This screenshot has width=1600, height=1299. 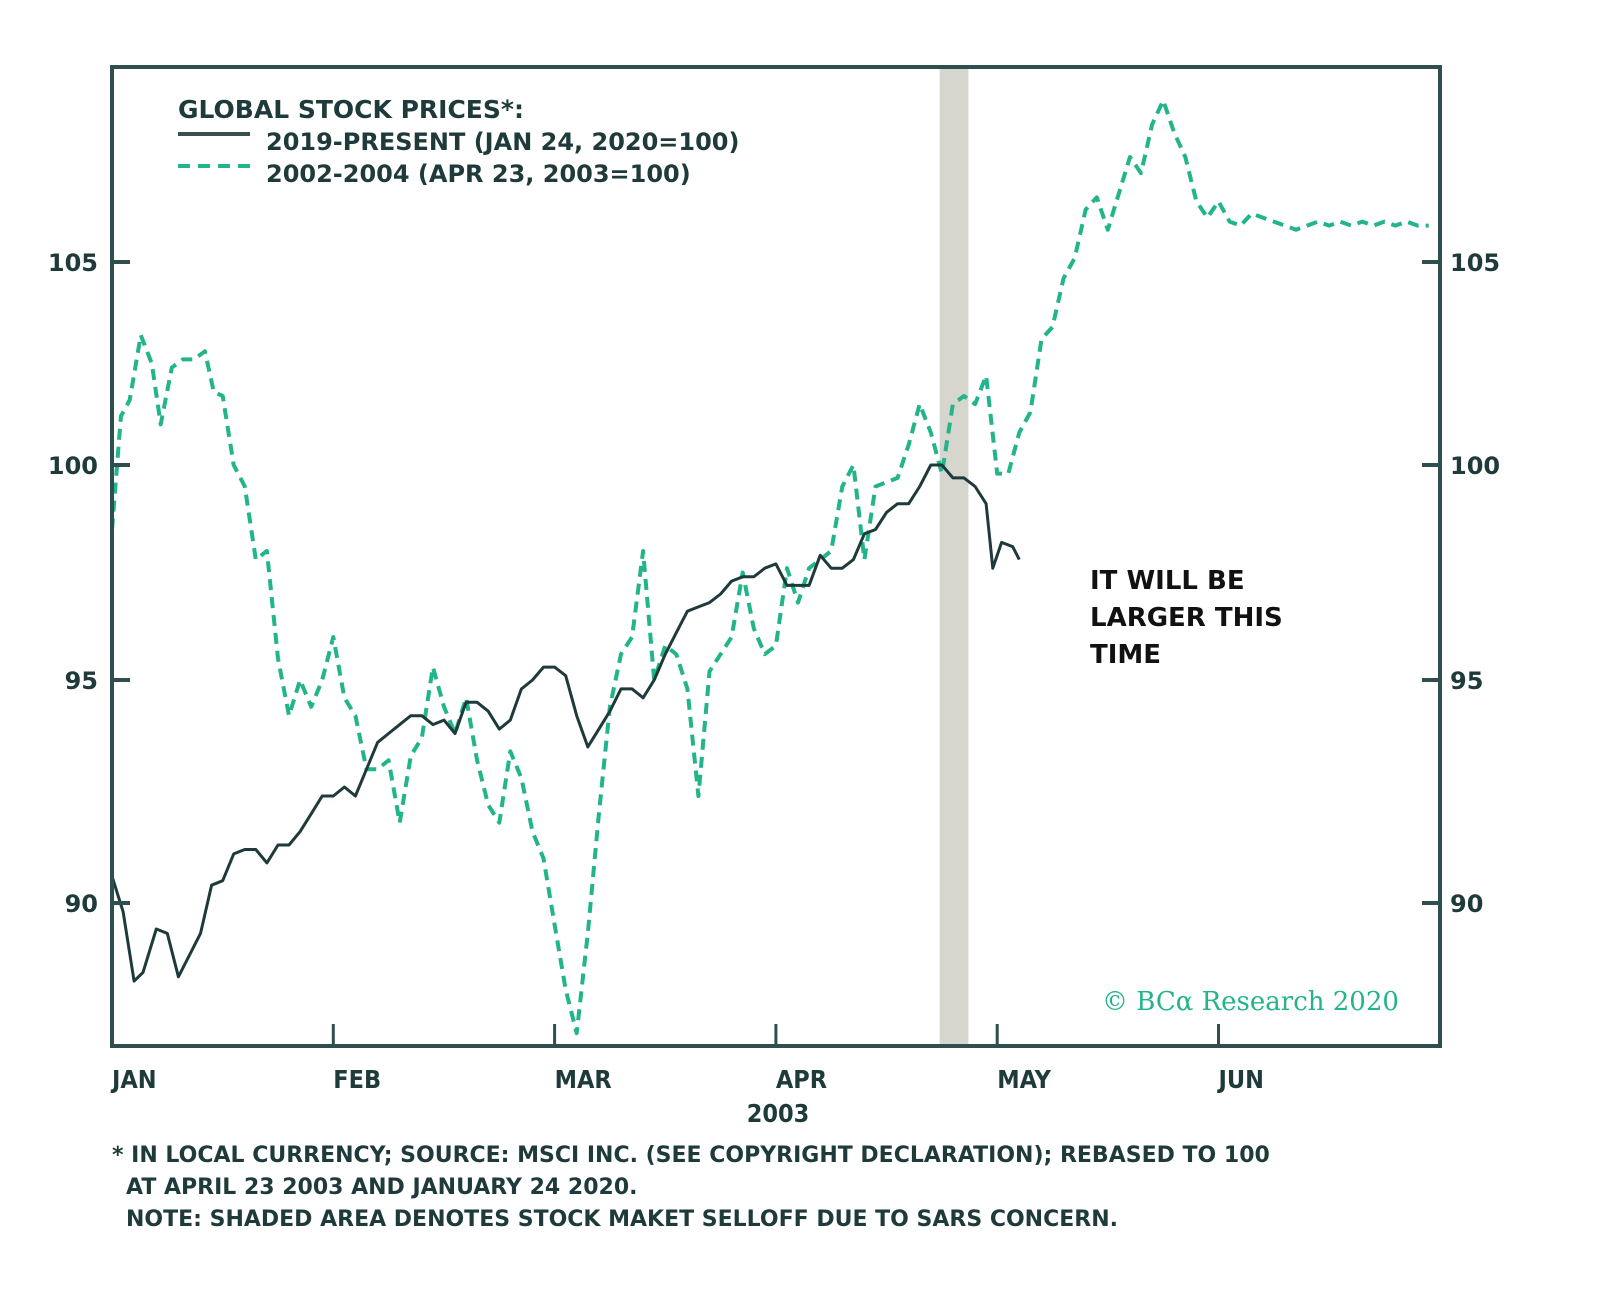 I want to click on y-tick-label-left-105: 105, so click(x=73, y=263).